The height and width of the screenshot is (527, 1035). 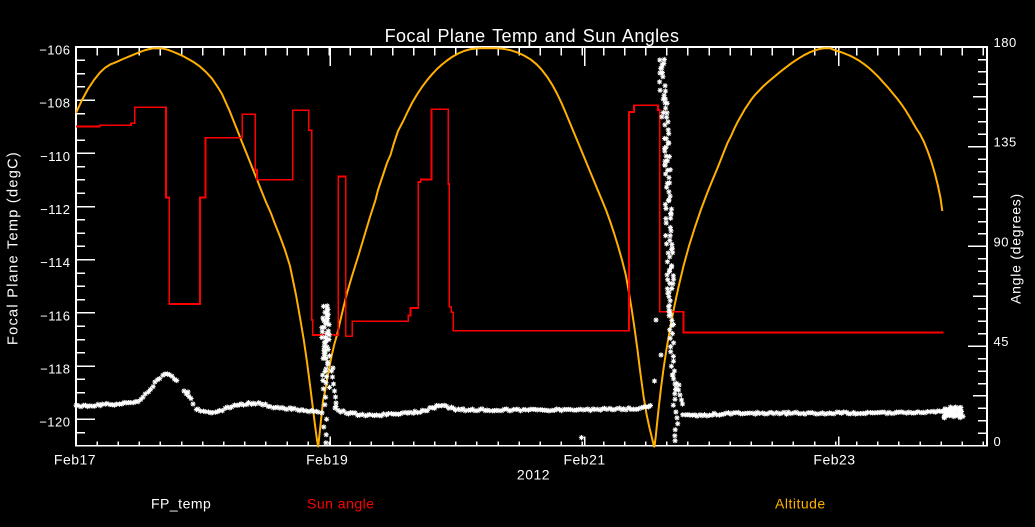 I want to click on svg-text: FP_temp, so click(x=181, y=504).